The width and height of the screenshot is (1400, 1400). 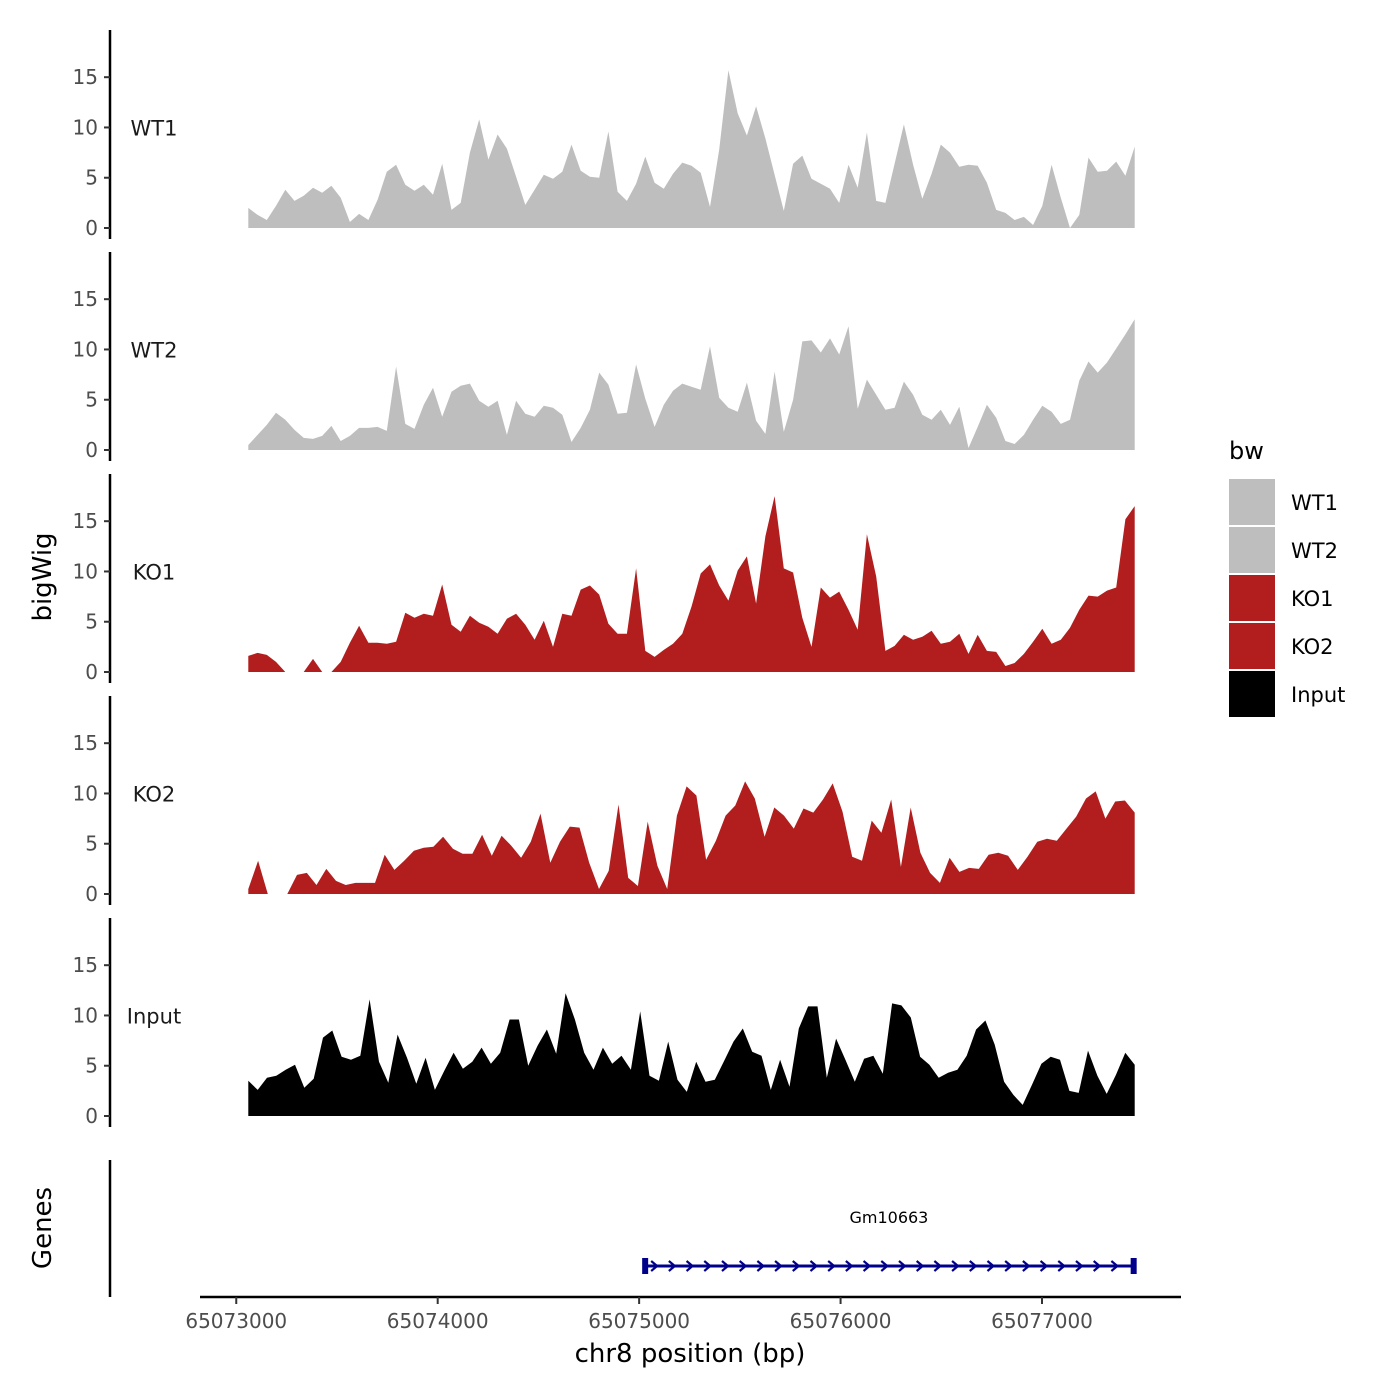 What do you see at coordinates (639, 1321) in the screenshot?
I see `x-tick-label: 65075000` at bounding box center [639, 1321].